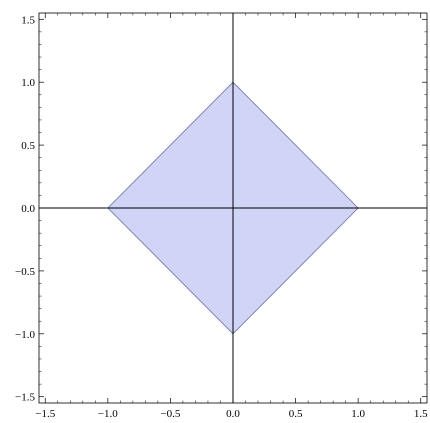  What do you see at coordinates (170, 414) in the screenshot?
I see `x-tick-label: −0.5` at bounding box center [170, 414].